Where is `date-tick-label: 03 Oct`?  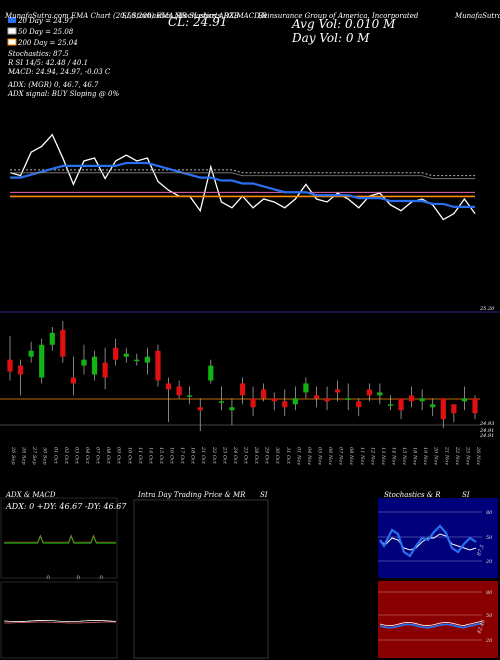 date-tick-label: 03 Oct is located at coordinates (76, 456).